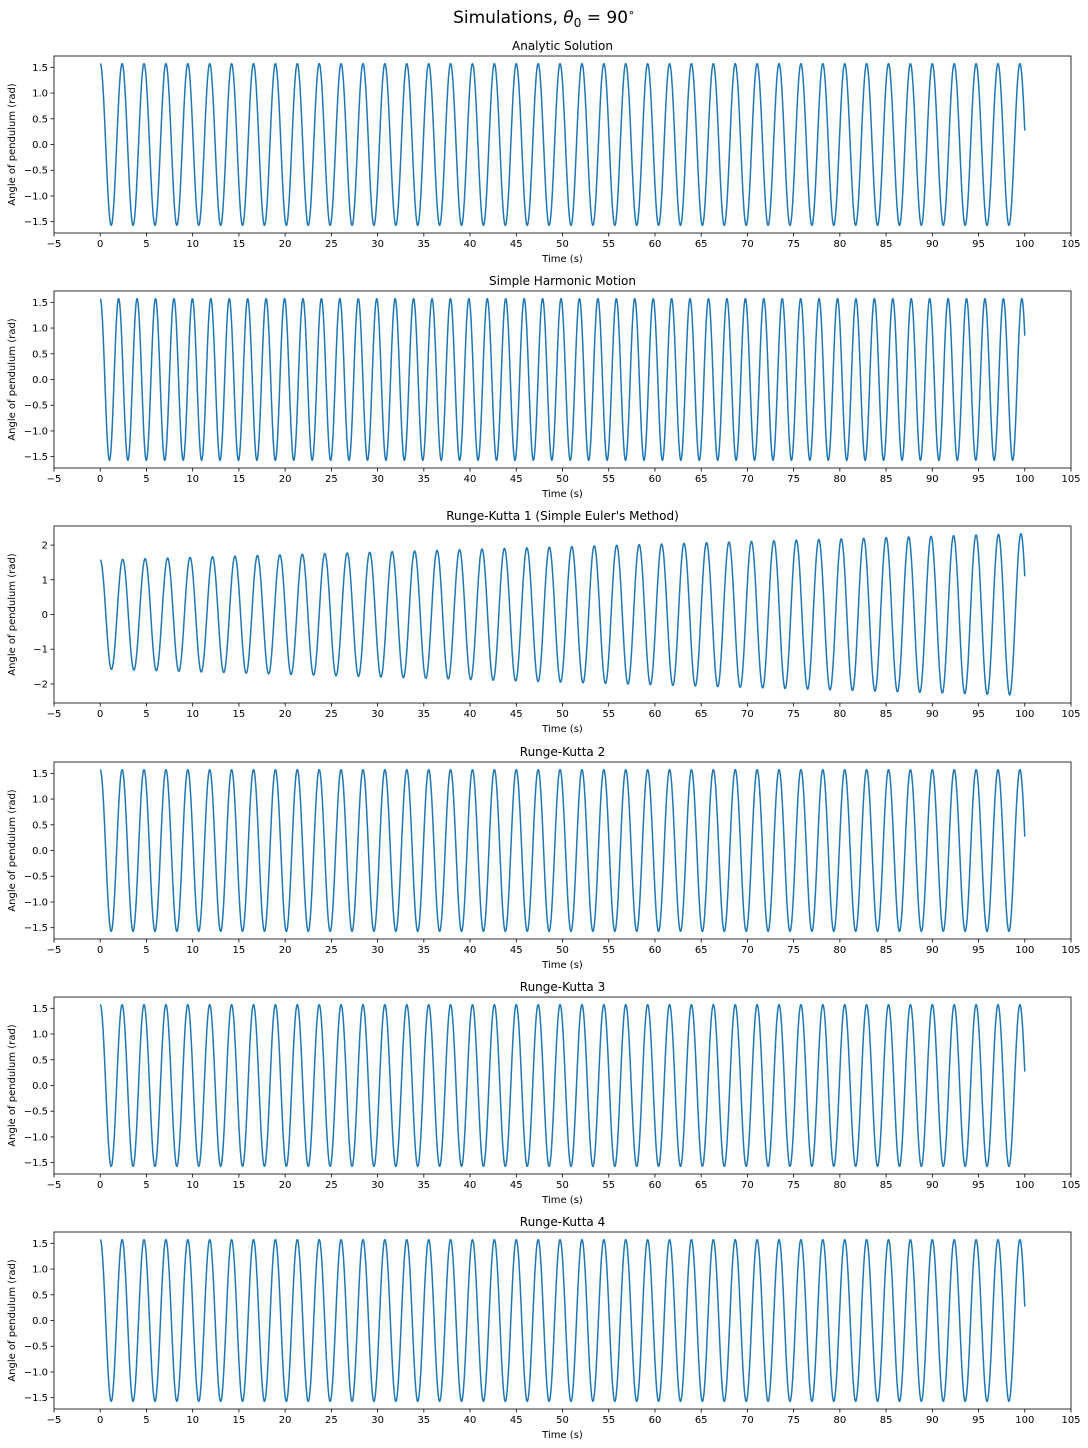 The image size is (1088, 1448). What do you see at coordinates (568, 18) in the screenshot?
I see `suptitle-theta: θ` at bounding box center [568, 18].